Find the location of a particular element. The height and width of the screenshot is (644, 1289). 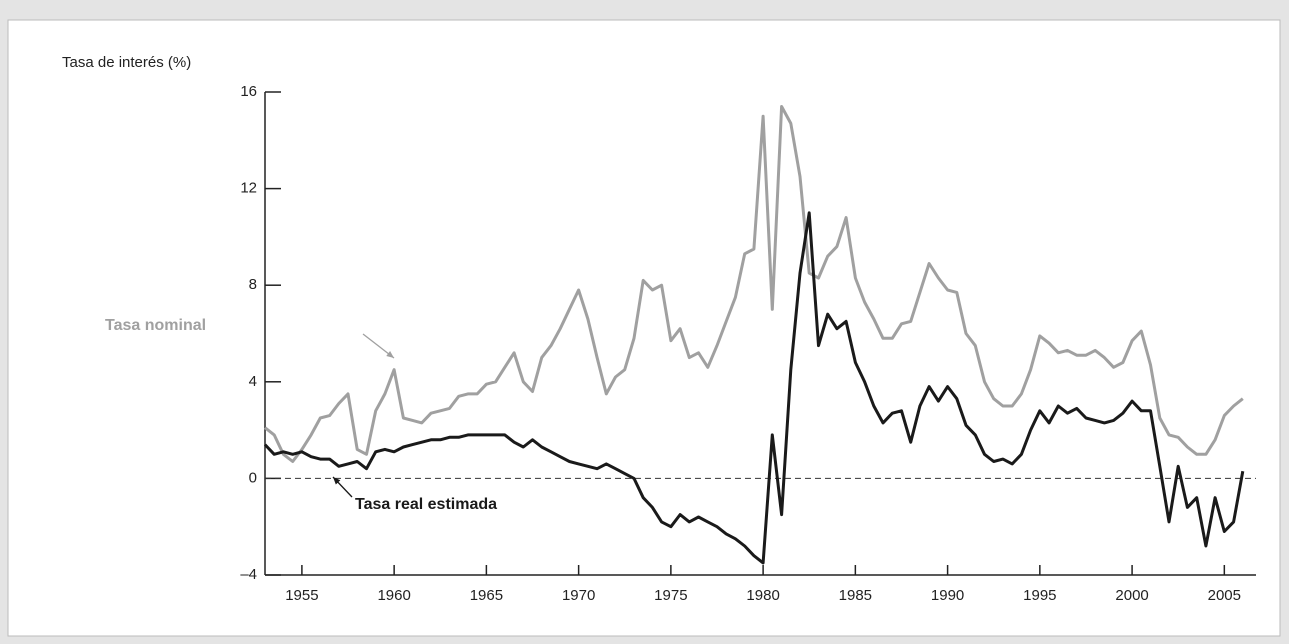

y-axis-label: Tasa de interés (%) is located at coordinates (126, 62).